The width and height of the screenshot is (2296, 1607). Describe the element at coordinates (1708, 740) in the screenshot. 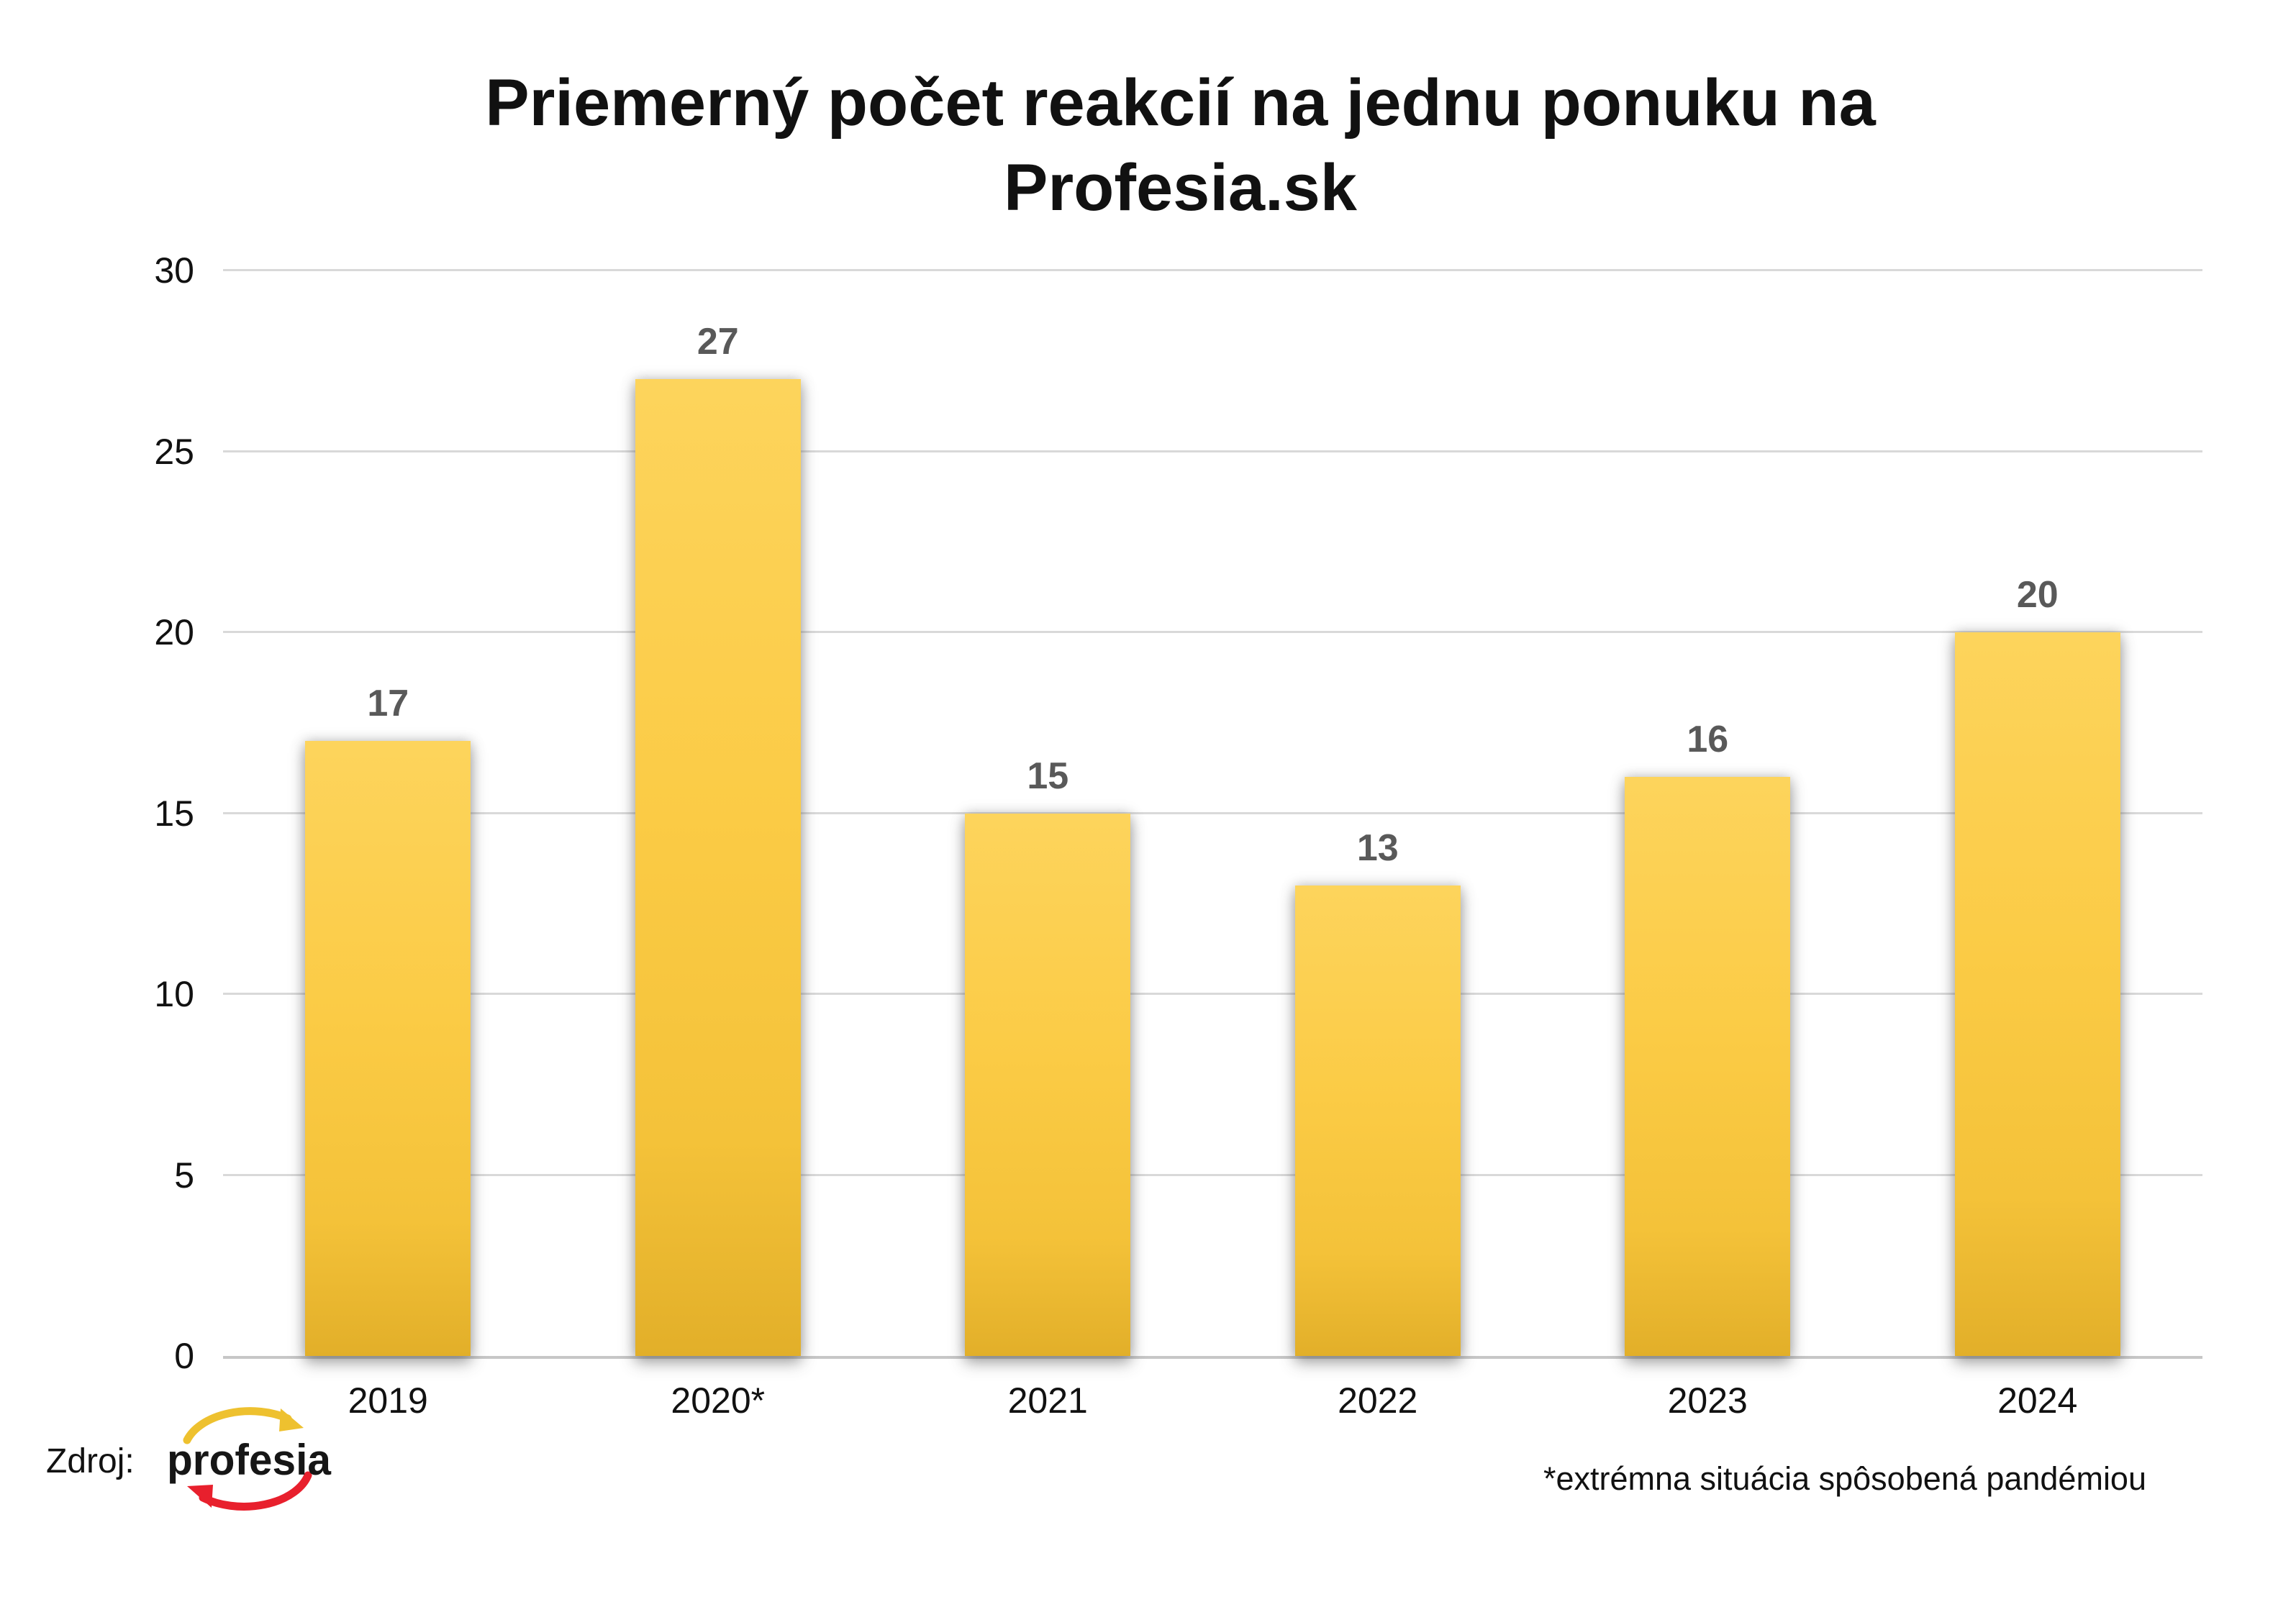

I see `bar-value-label: 16` at that location.